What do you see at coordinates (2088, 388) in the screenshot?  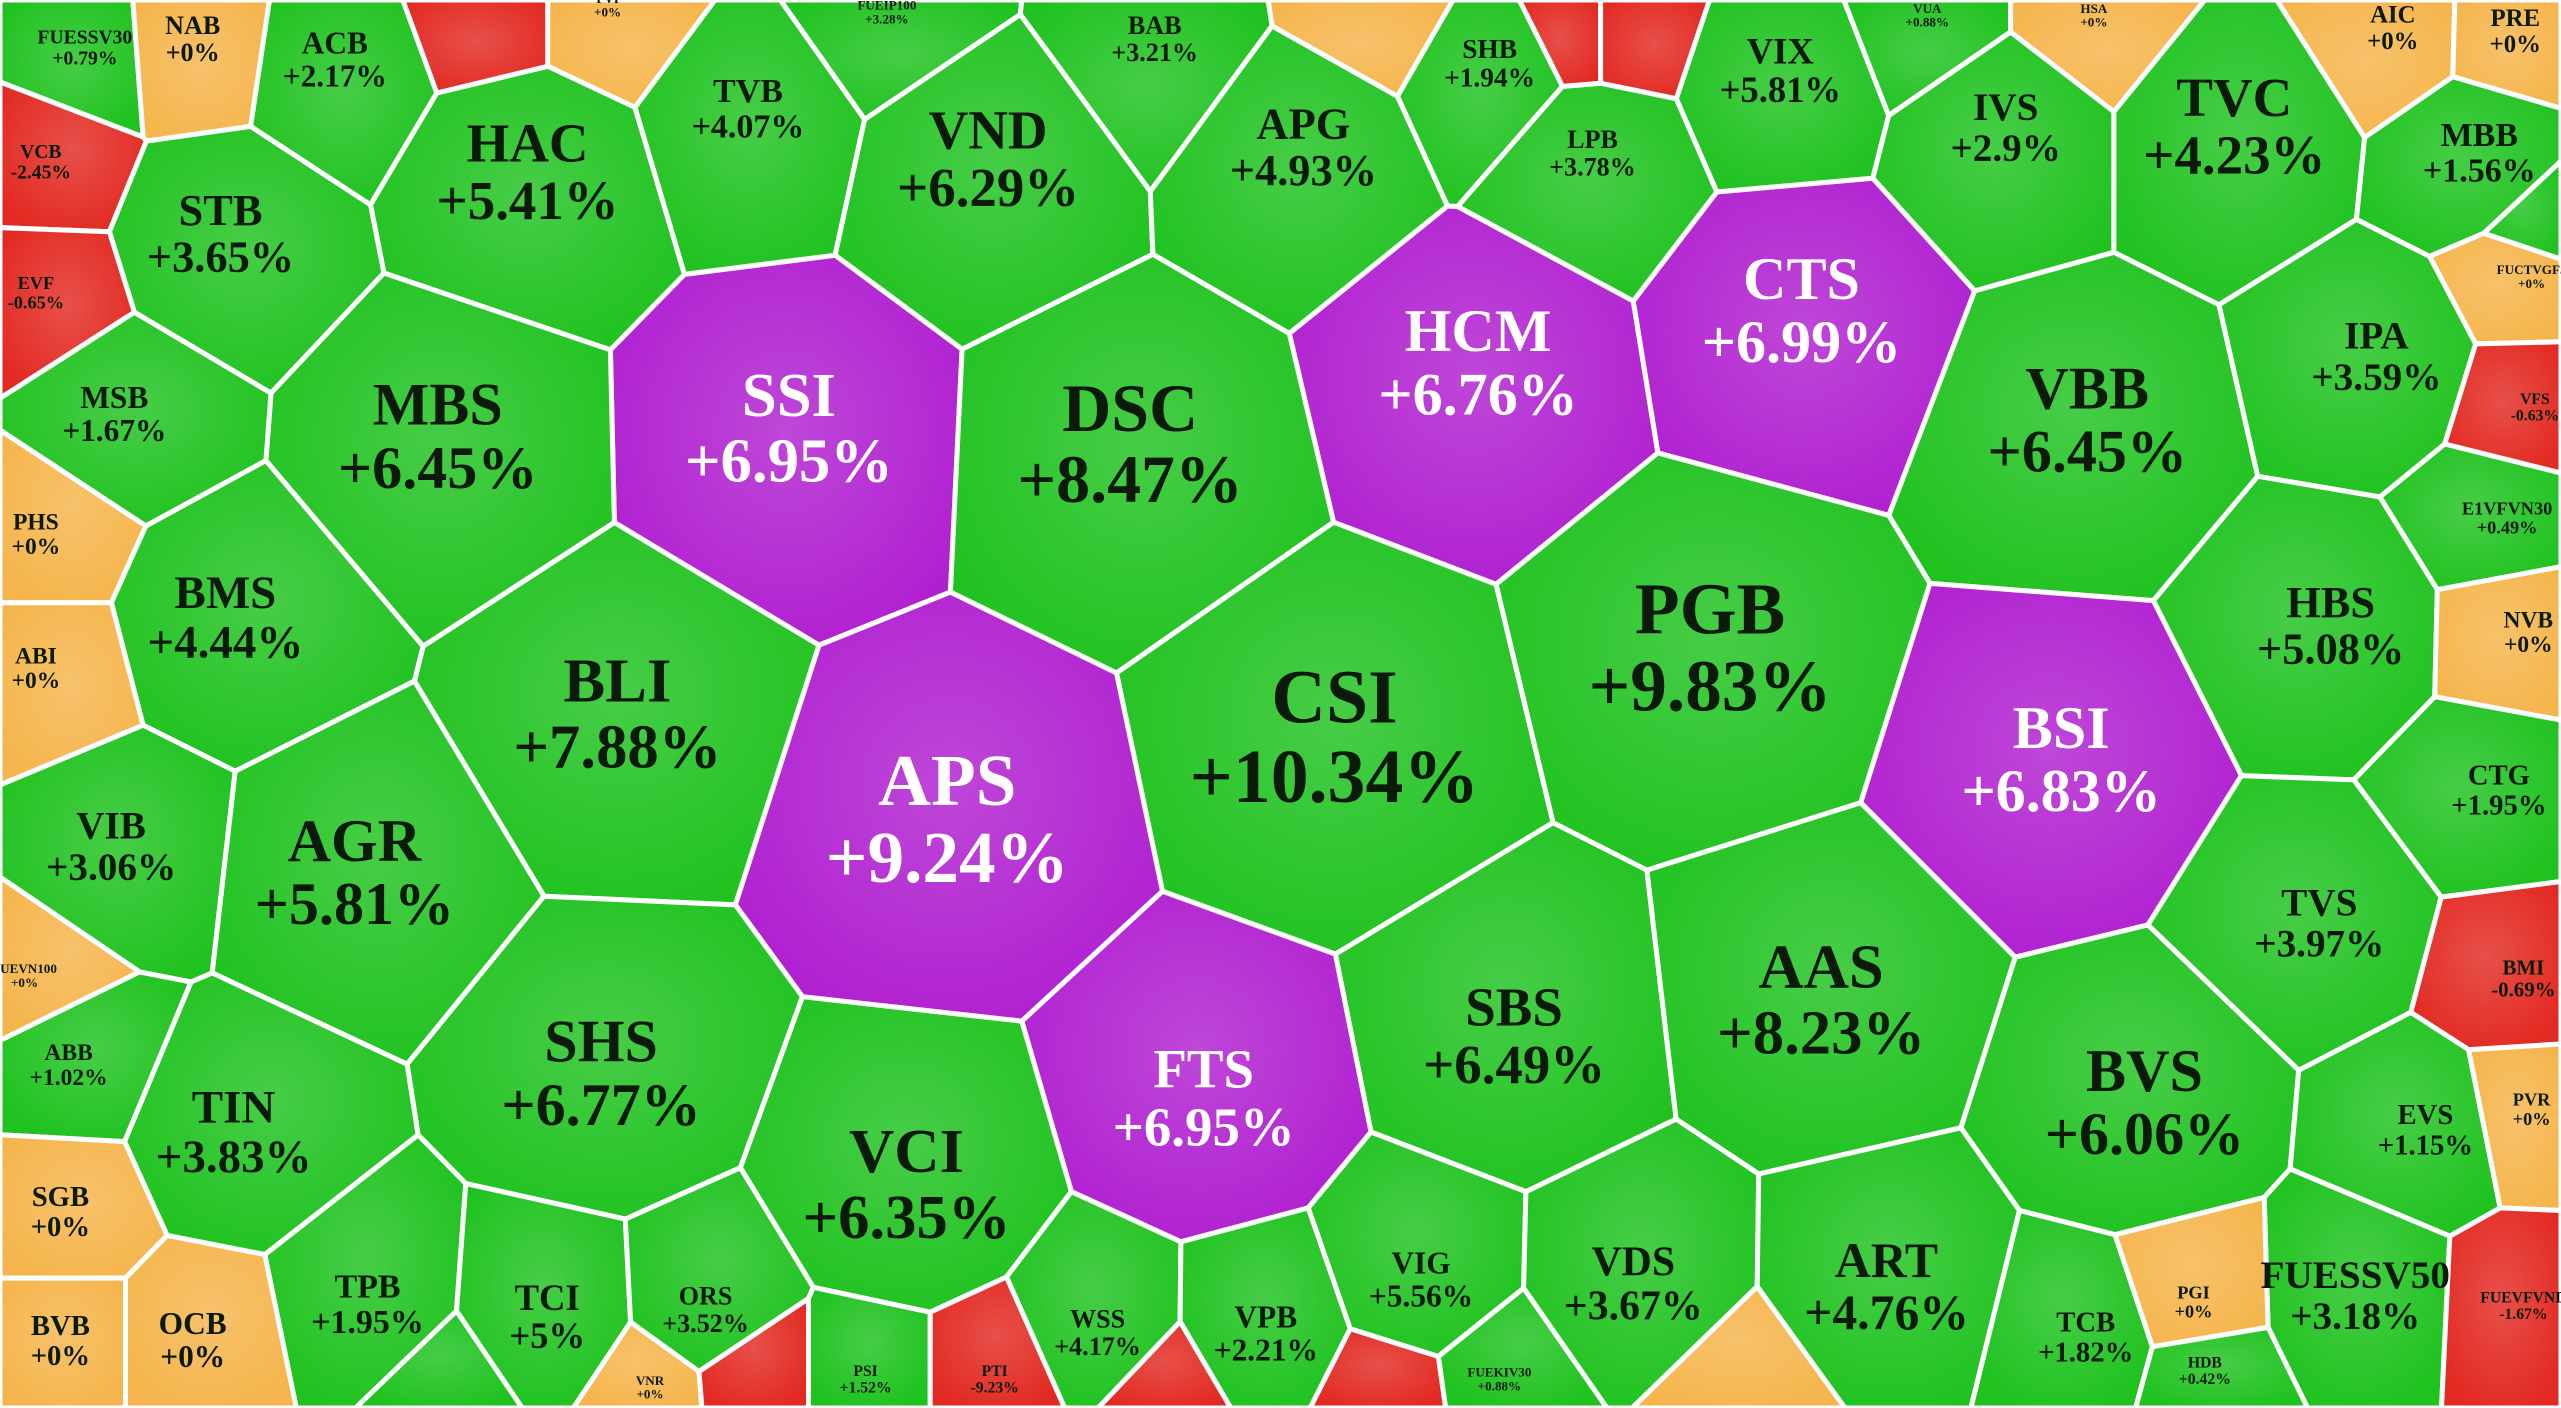 I see `ticker-label: VBB` at bounding box center [2088, 388].